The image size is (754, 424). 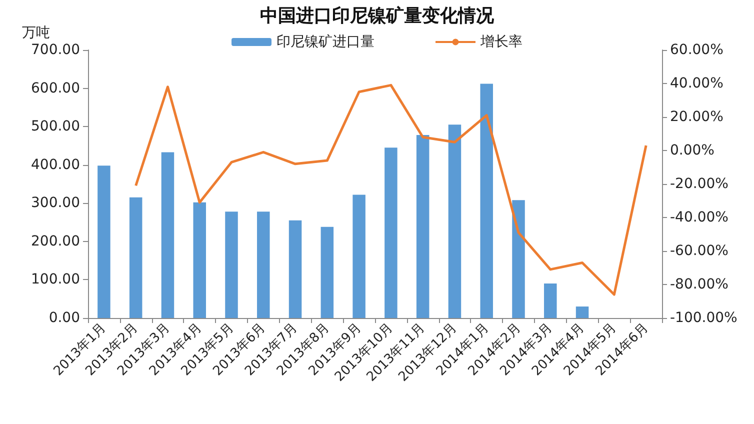 I want to click on y2-tick-label: 20.00%, so click(x=697, y=117).